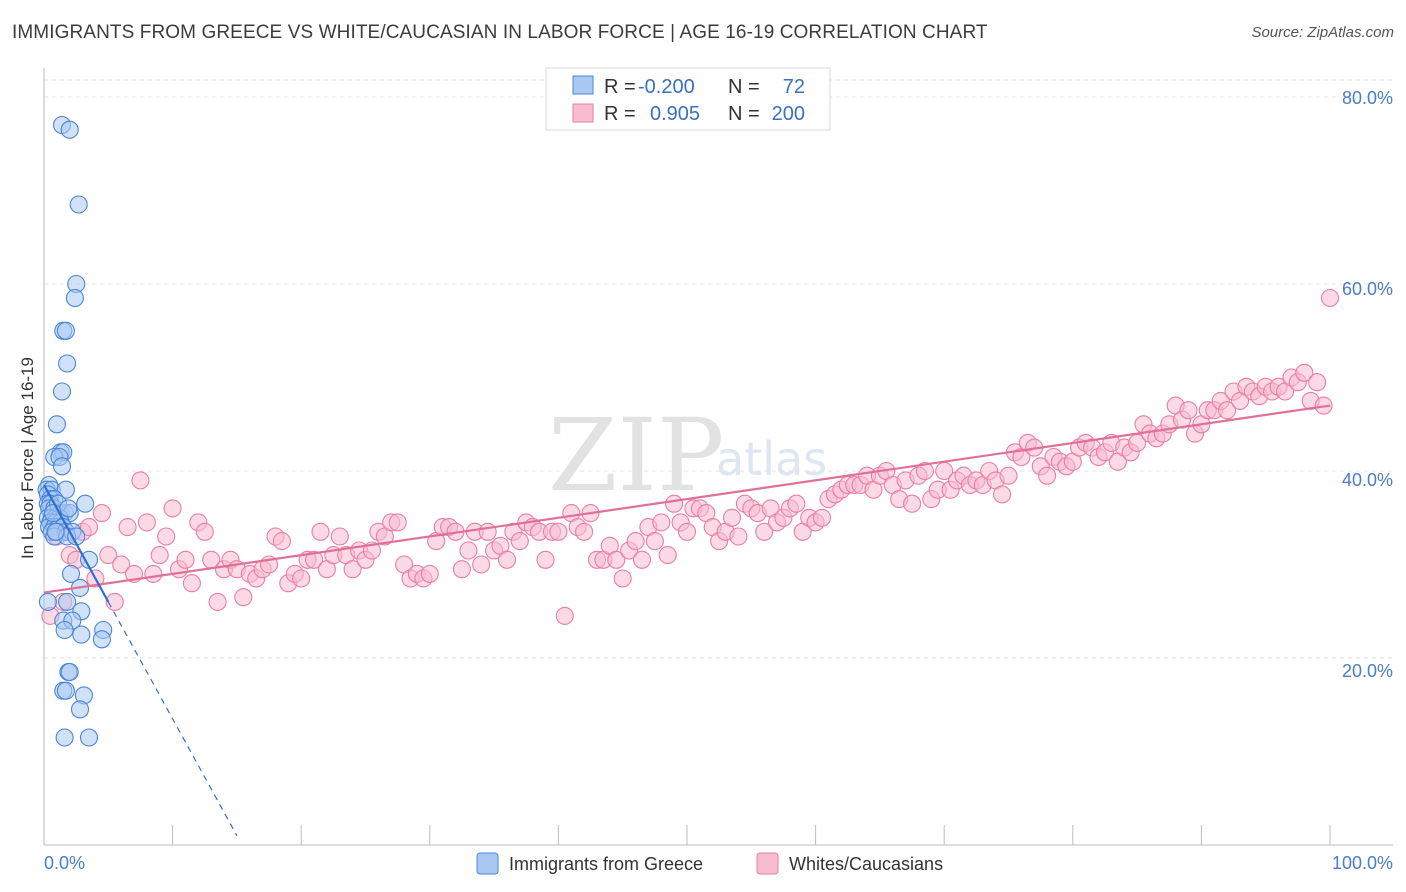  What do you see at coordinates (620, 87) in the screenshot?
I see `legend-r-label-1: R =` at bounding box center [620, 87].